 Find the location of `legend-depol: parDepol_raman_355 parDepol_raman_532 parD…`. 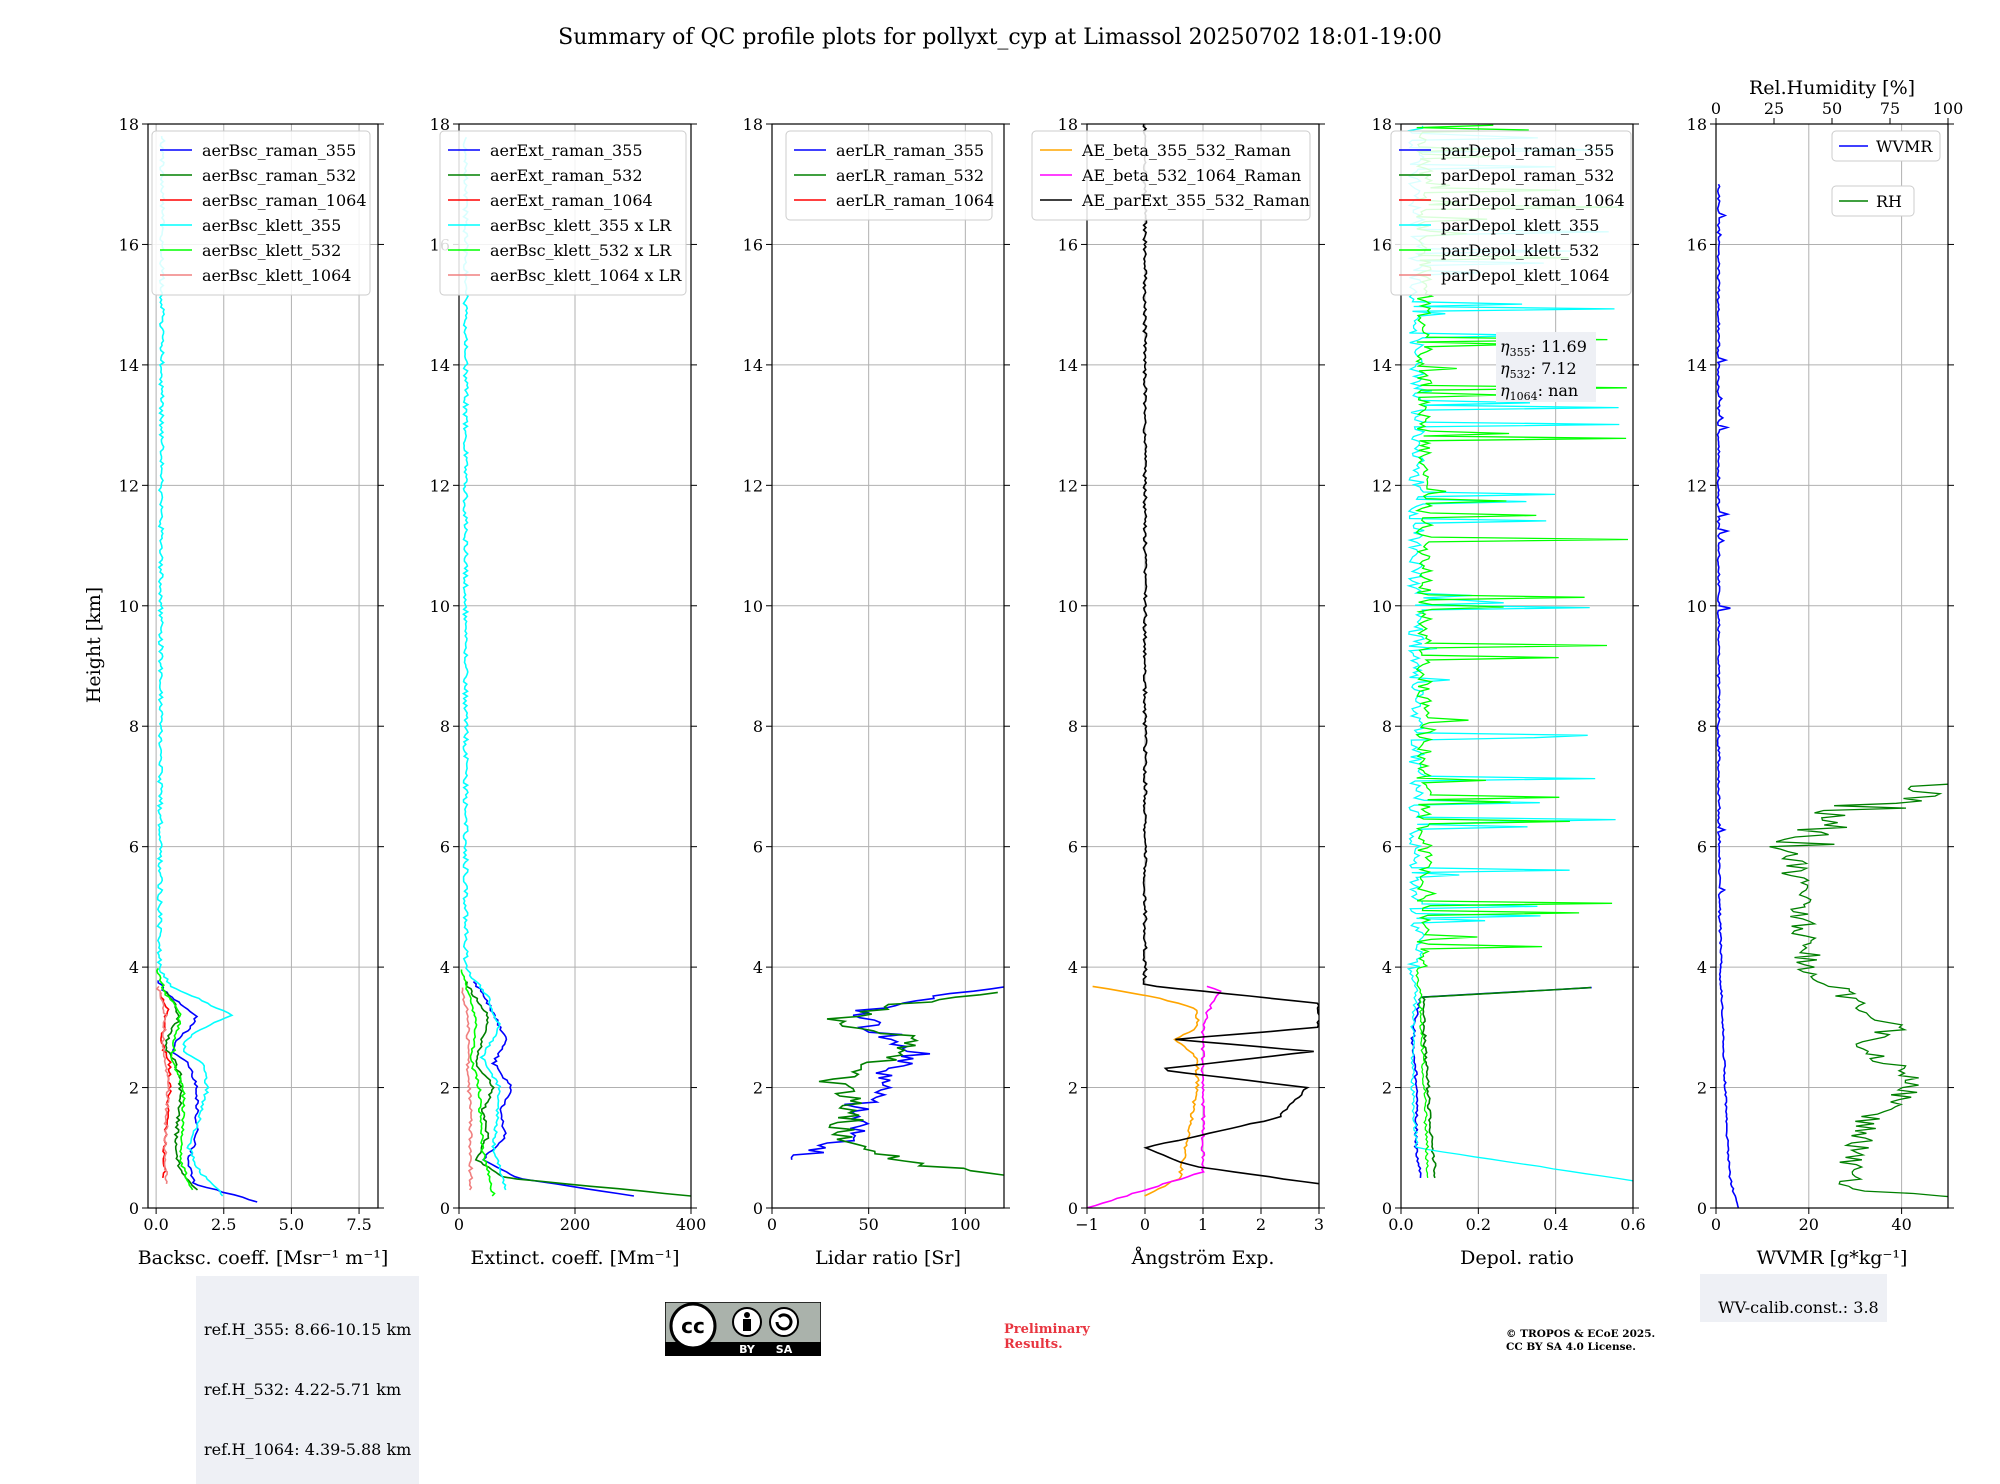

legend-depol: parDepol_raman_355 parDepol_raman_532 parD… is located at coordinates (1511, 213).